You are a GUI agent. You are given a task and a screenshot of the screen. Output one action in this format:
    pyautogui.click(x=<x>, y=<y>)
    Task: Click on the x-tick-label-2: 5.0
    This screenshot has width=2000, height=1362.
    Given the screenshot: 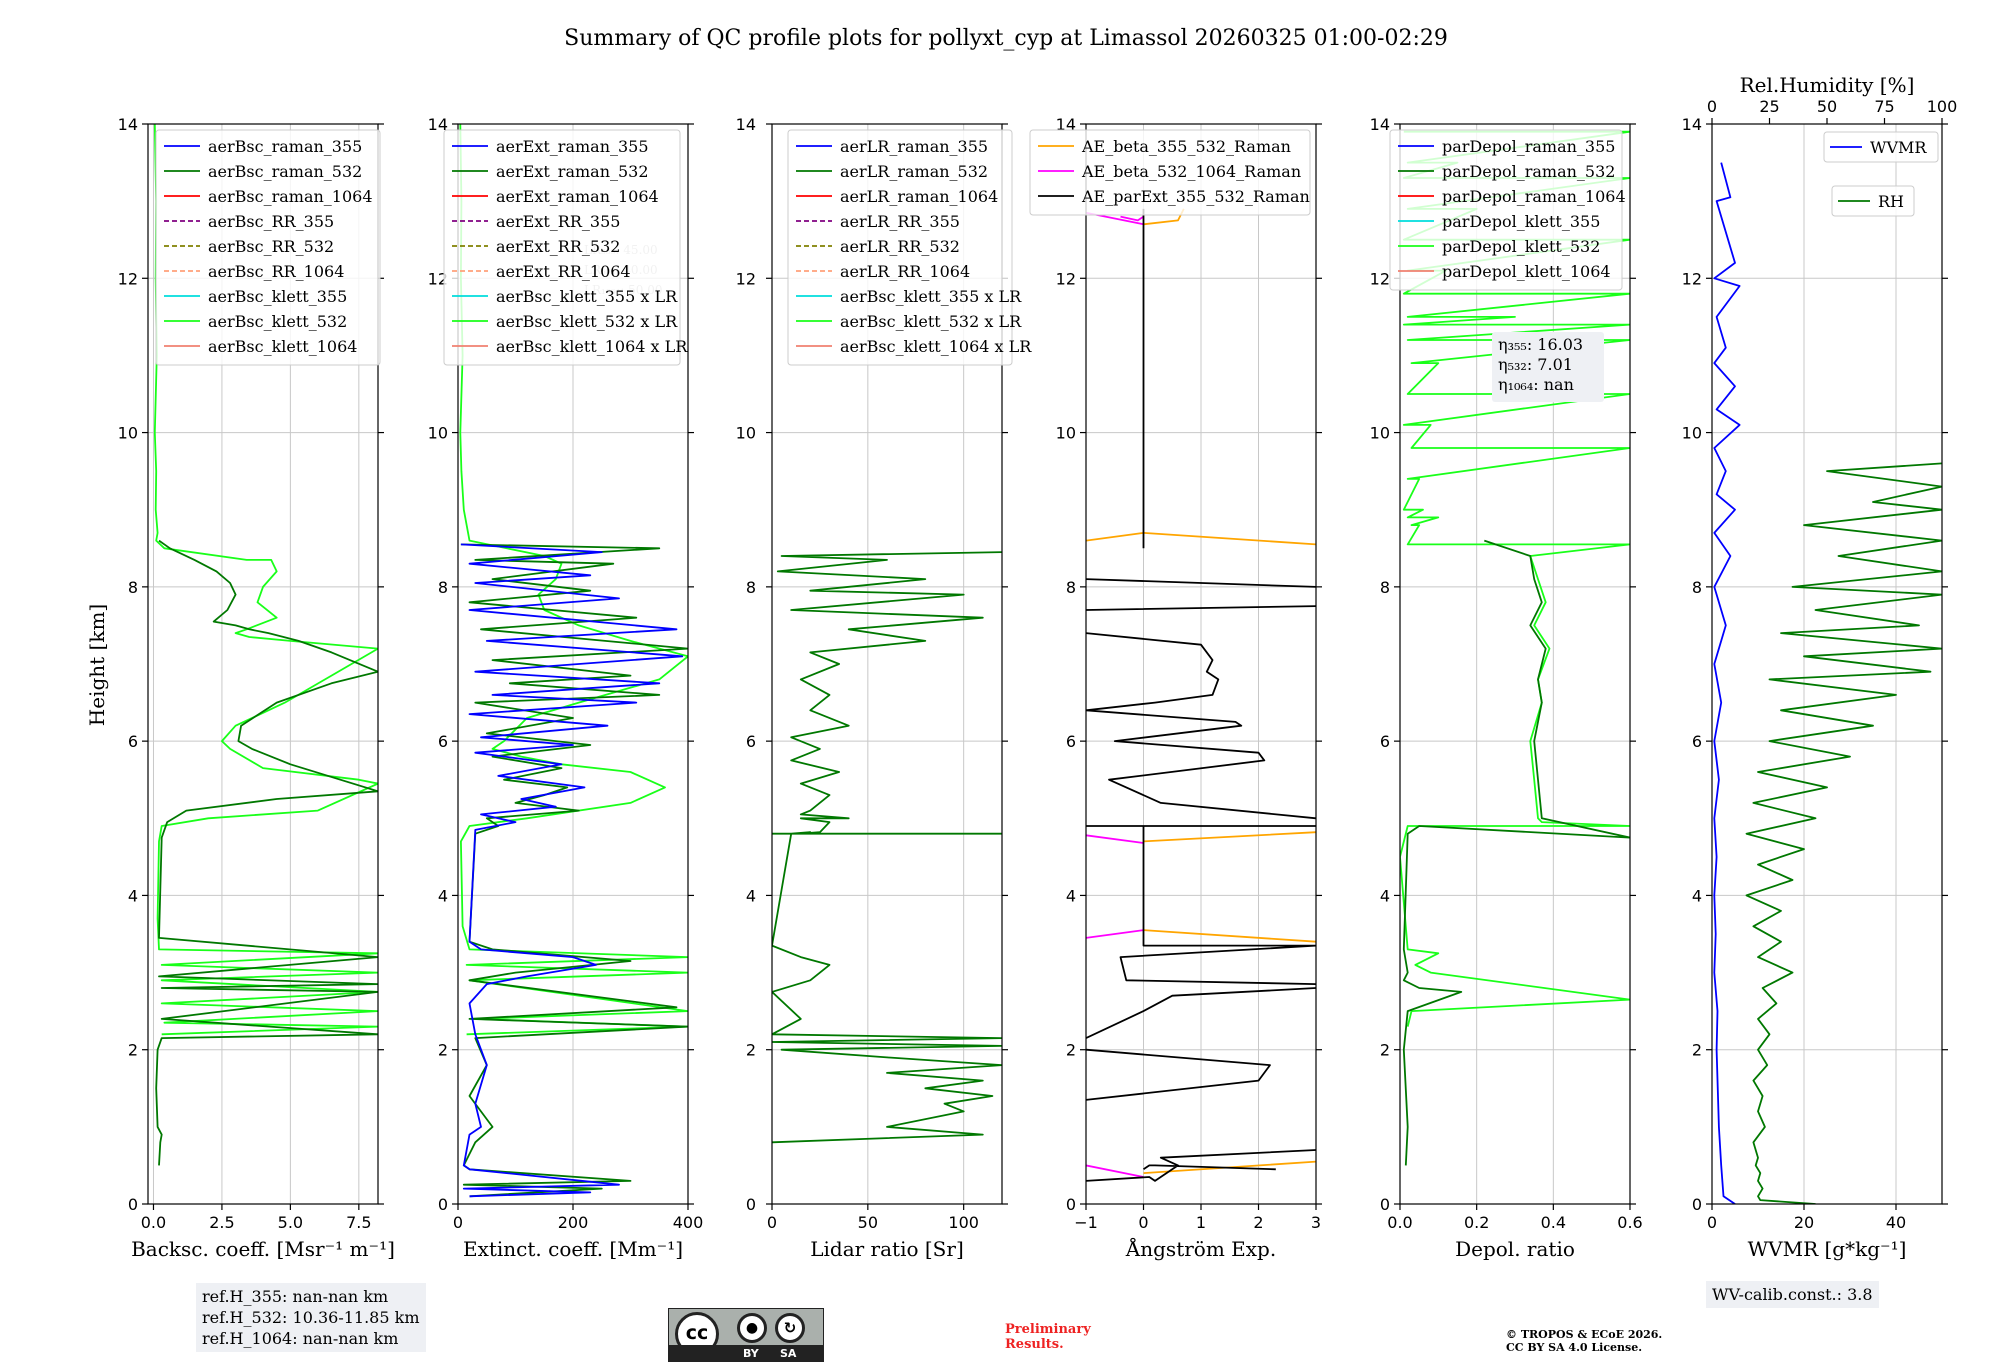 What is the action you would take?
    pyautogui.click(x=290, y=1222)
    